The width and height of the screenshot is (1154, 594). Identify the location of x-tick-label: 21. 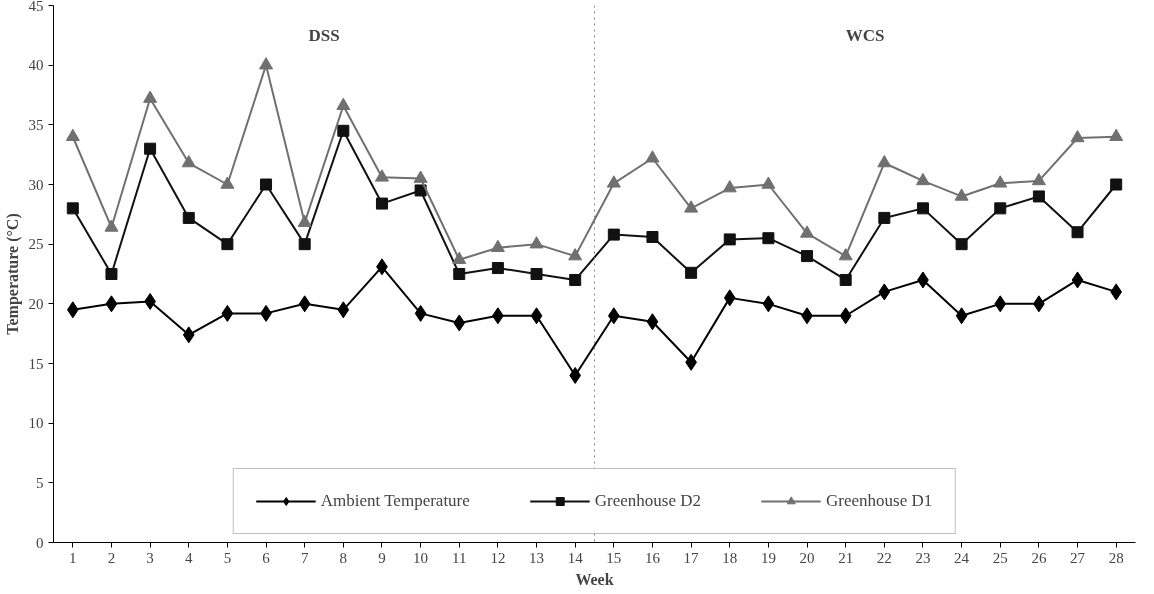
(846, 557).